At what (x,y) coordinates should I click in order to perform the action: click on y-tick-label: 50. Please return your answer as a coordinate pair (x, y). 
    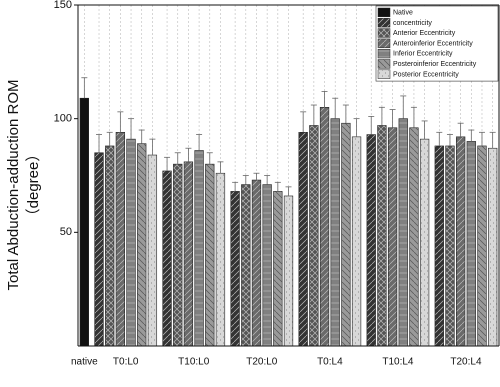
    Looking at the image, I should click on (66, 232).